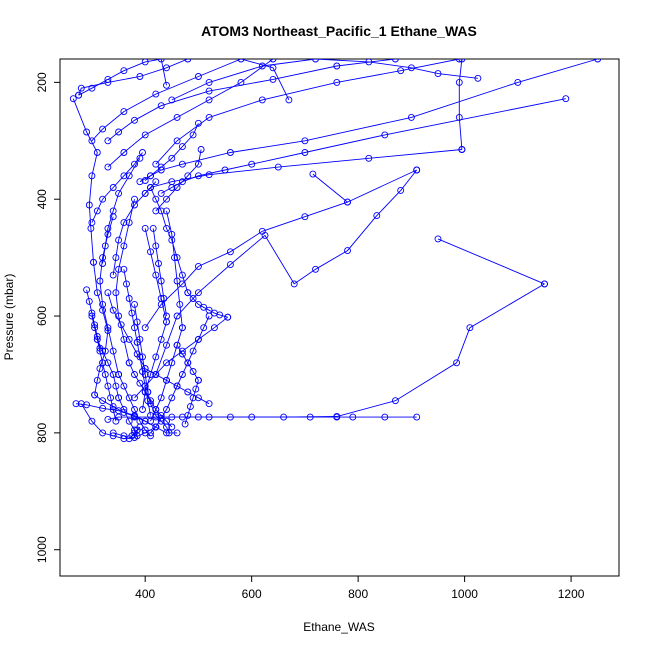  What do you see at coordinates (358, 594) in the screenshot?
I see `x-tick-label: 800` at bounding box center [358, 594].